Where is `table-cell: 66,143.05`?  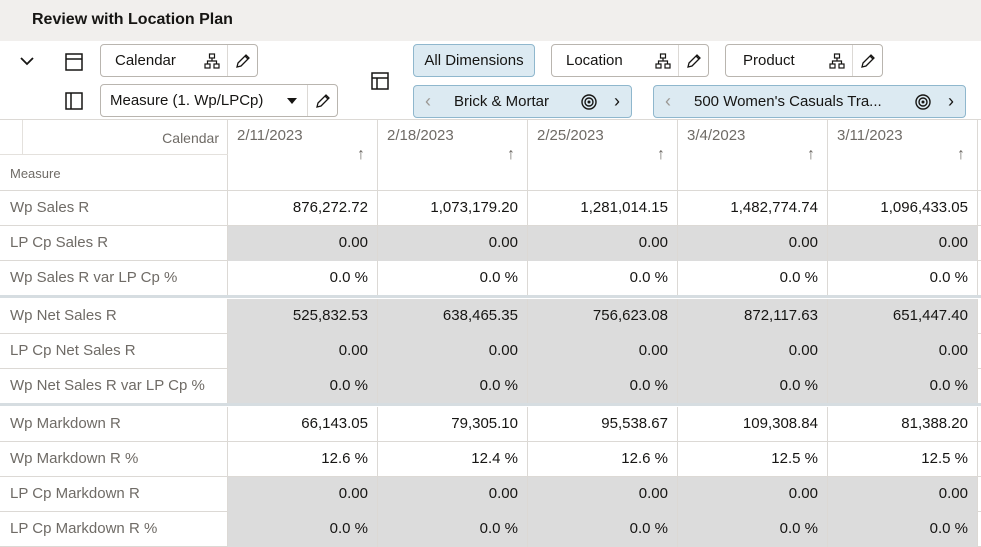 table-cell: 66,143.05 is located at coordinates (303, 424).